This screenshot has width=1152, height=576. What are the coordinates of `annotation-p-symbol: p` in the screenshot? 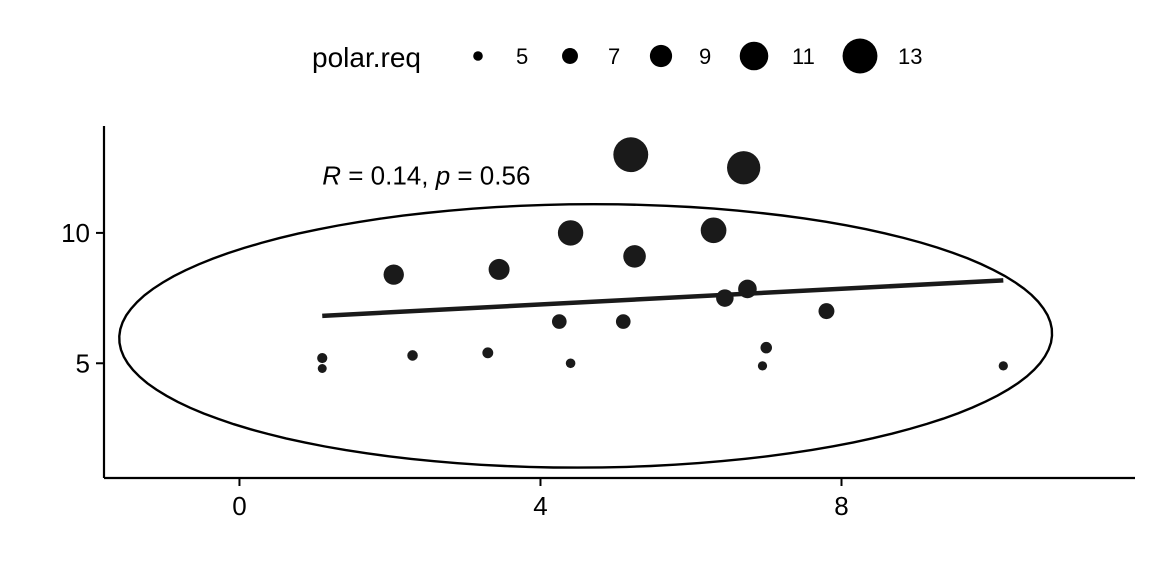 It's located at (442, 176).